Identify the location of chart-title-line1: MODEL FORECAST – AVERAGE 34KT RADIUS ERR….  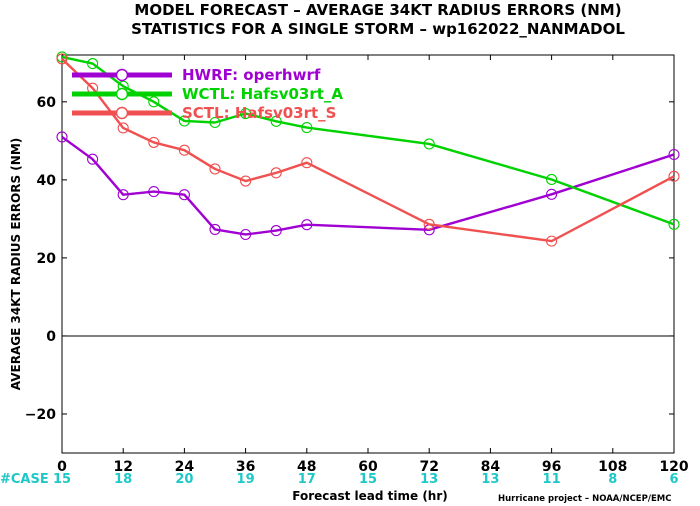
(377, 10).